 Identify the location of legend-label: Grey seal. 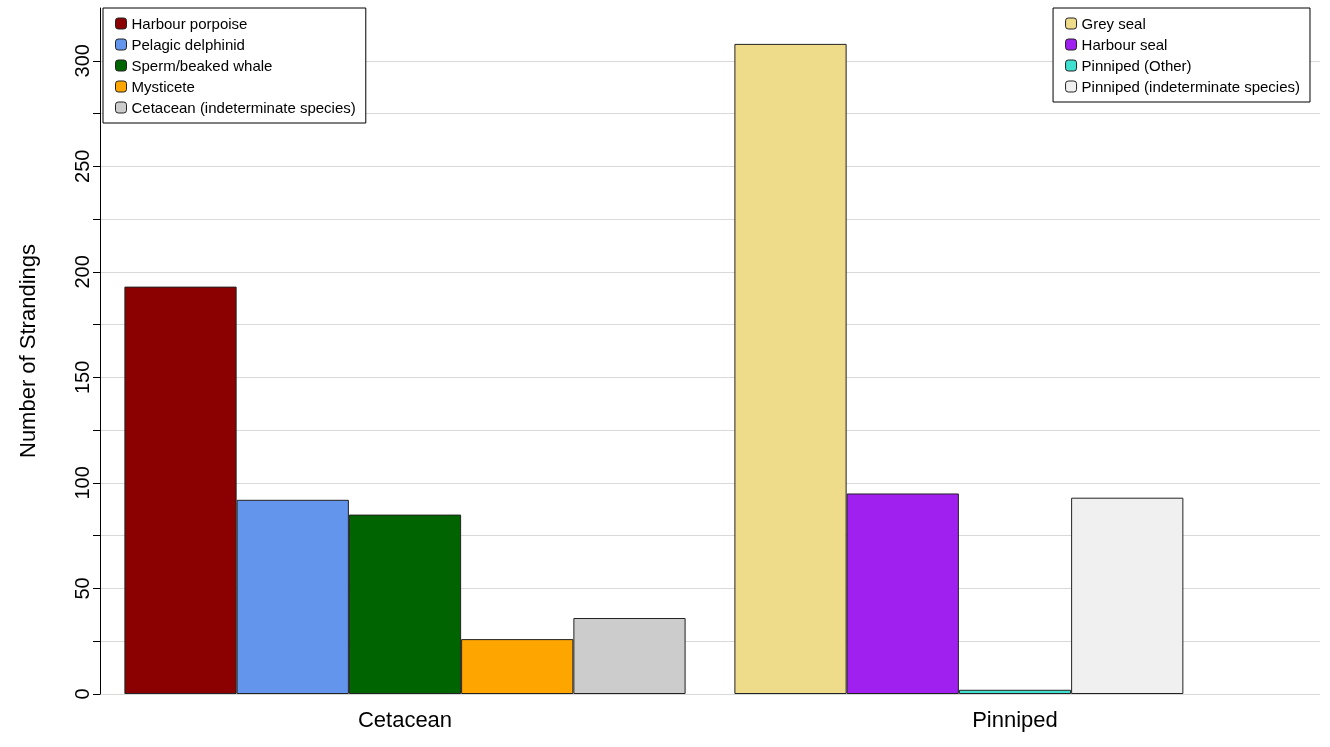
(1113, 23).